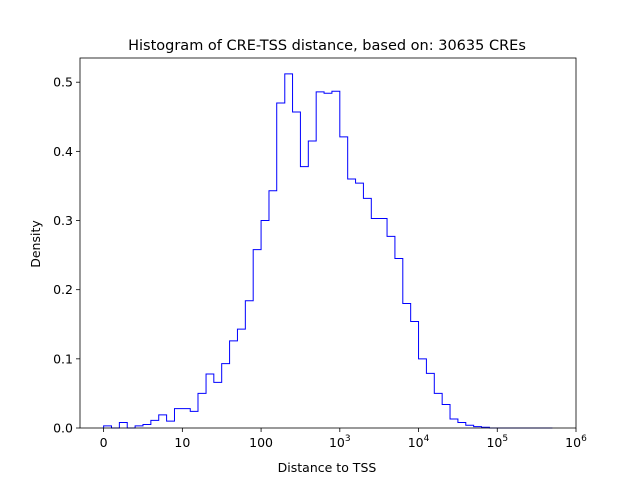  I want to click on y-tick-label: 0.4, so click(63, 151).